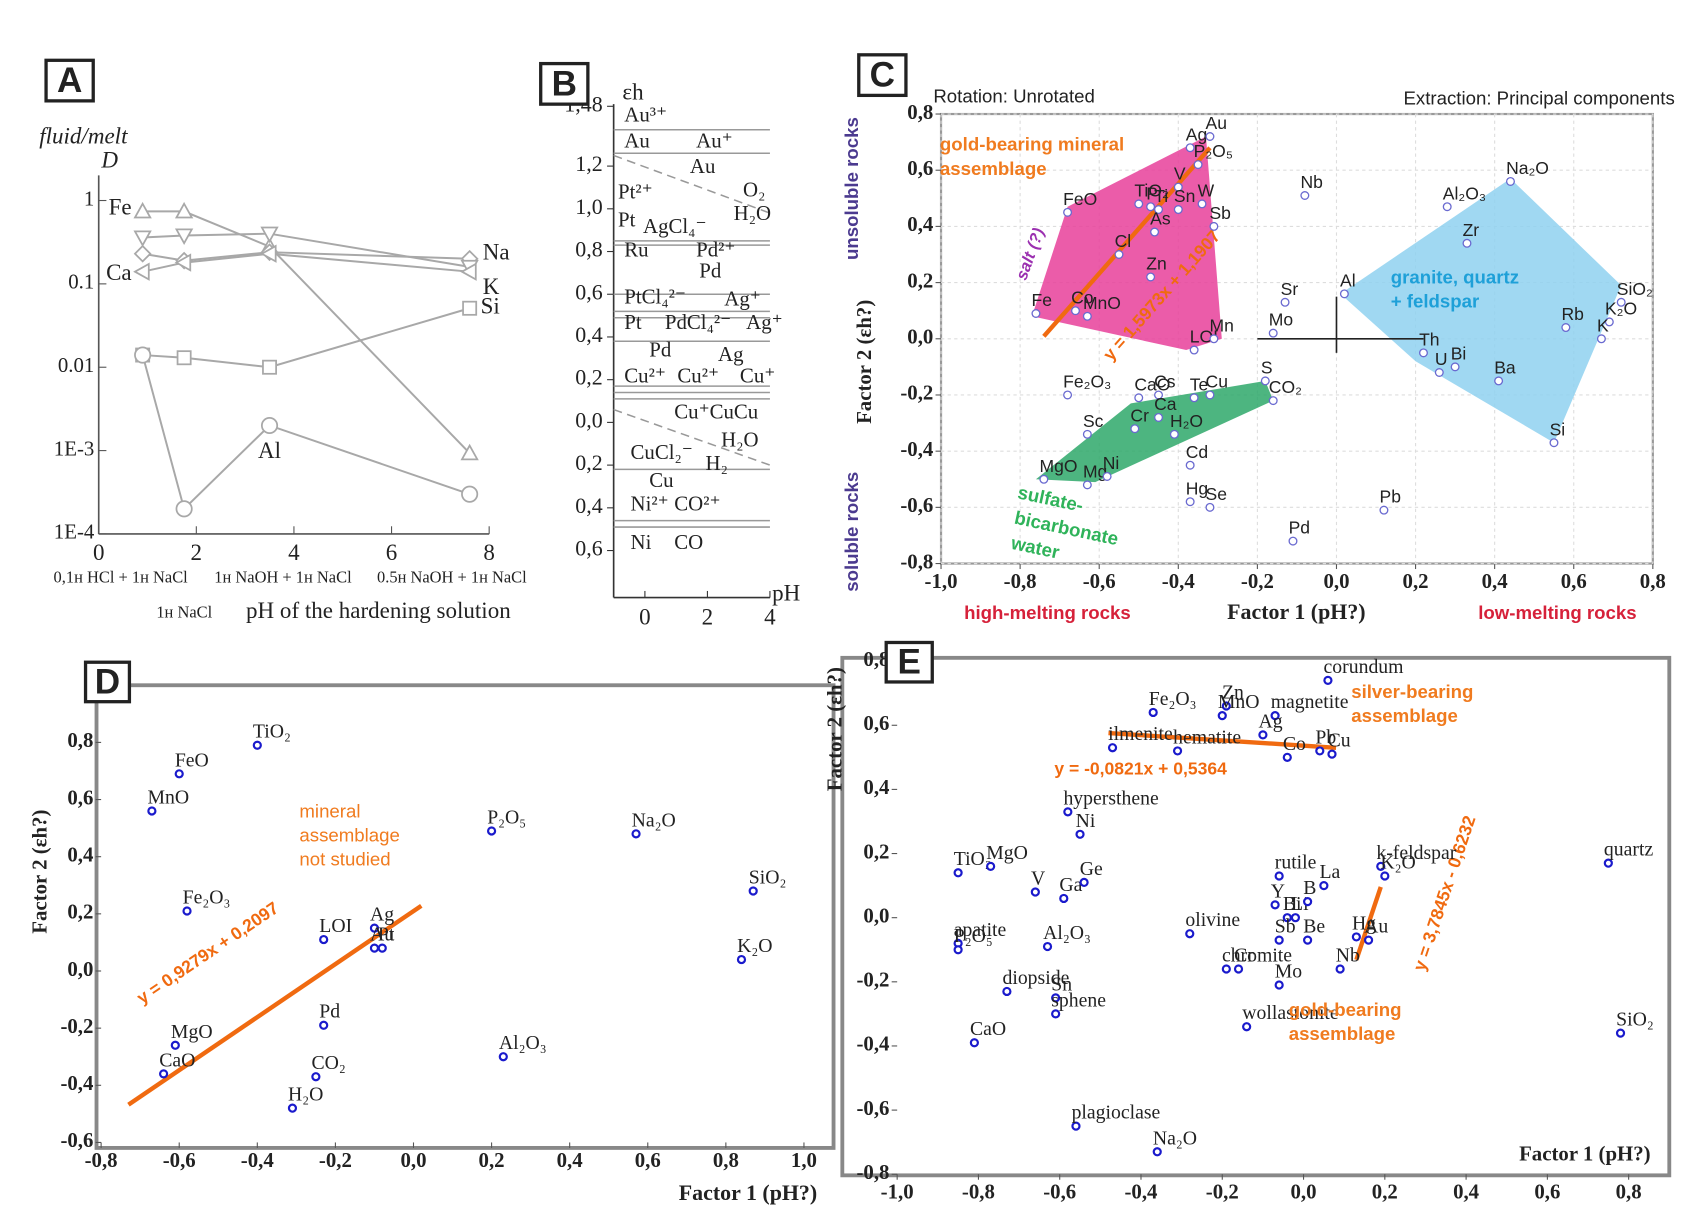 Image resolution: width=1700 pixels, height=1217 pixels. I want to click on point-label: chromite, so click(1257, 955).